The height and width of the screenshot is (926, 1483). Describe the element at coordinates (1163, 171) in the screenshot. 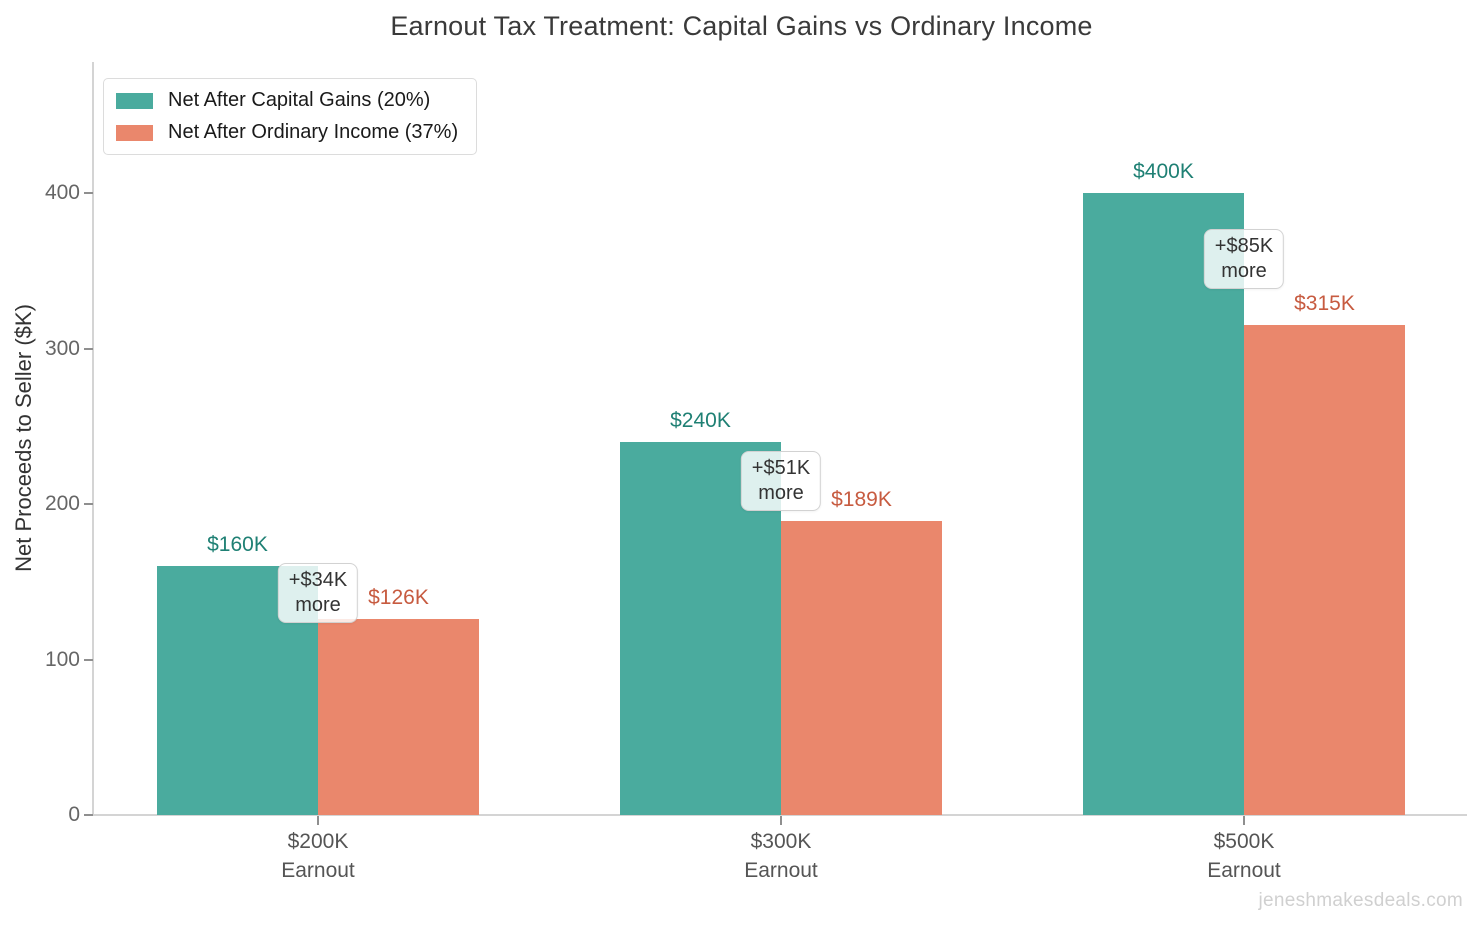

I see `bar-value-label-capital-gains: $400K` at that location.